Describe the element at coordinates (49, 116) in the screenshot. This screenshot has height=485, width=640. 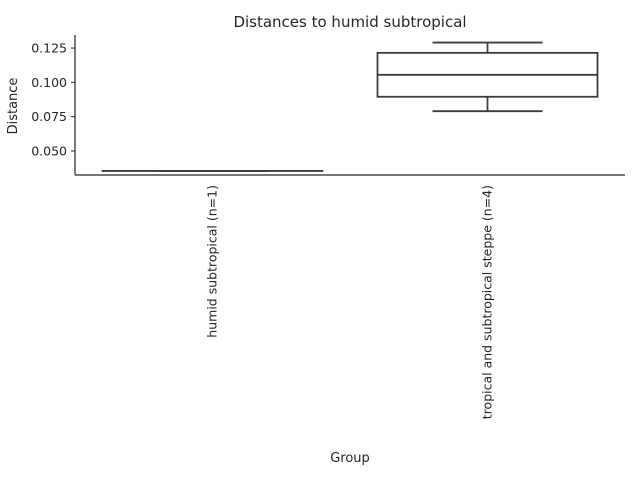
I see `y-tick-label: 0.075` at that location.